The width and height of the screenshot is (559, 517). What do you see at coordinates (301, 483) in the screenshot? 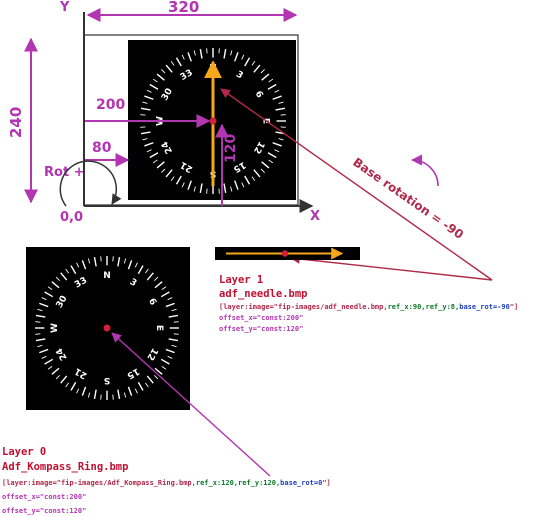
I see `layer0-def-rot: base_rot=0` at bounding box center [301, 483].